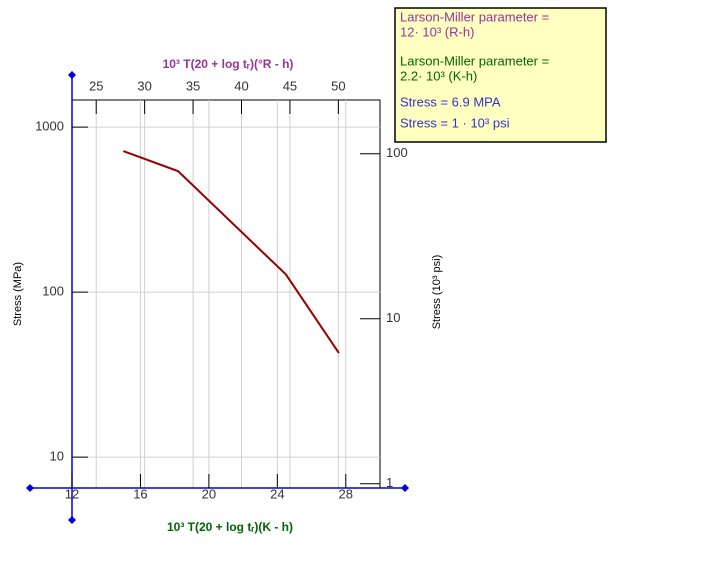 Image resolution: width=713 pixels, height=576 pixels. What do you see at coordinates (277, 493) in the screenshot?
I see `x-tick-label: 24` at bounding box center [277, 493].